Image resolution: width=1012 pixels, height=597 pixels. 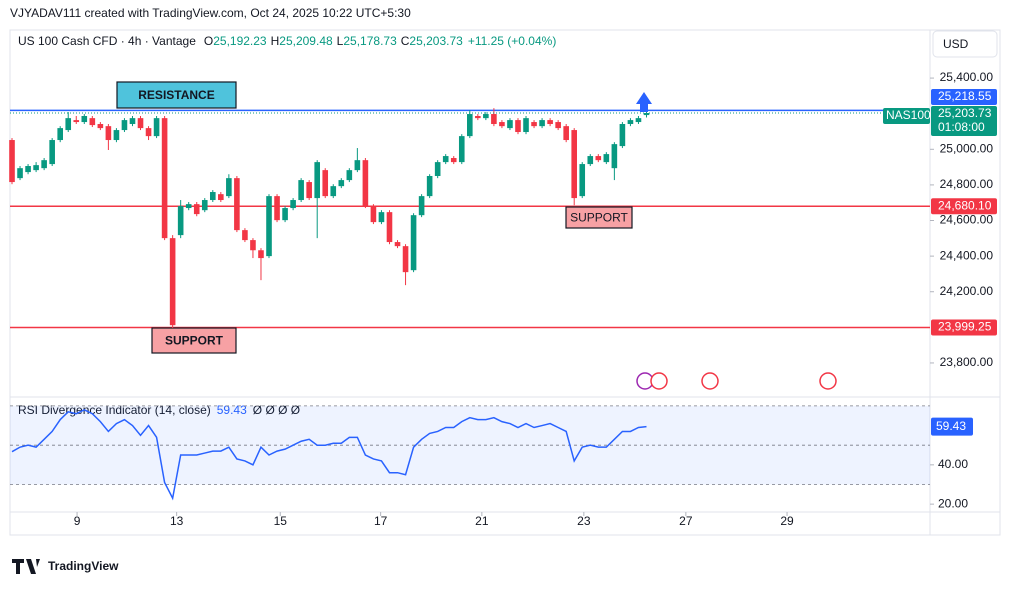 What do you see at coordinates (736, 381) in the screenshot?
I see `event-icons` at bounding box center [736, 381].